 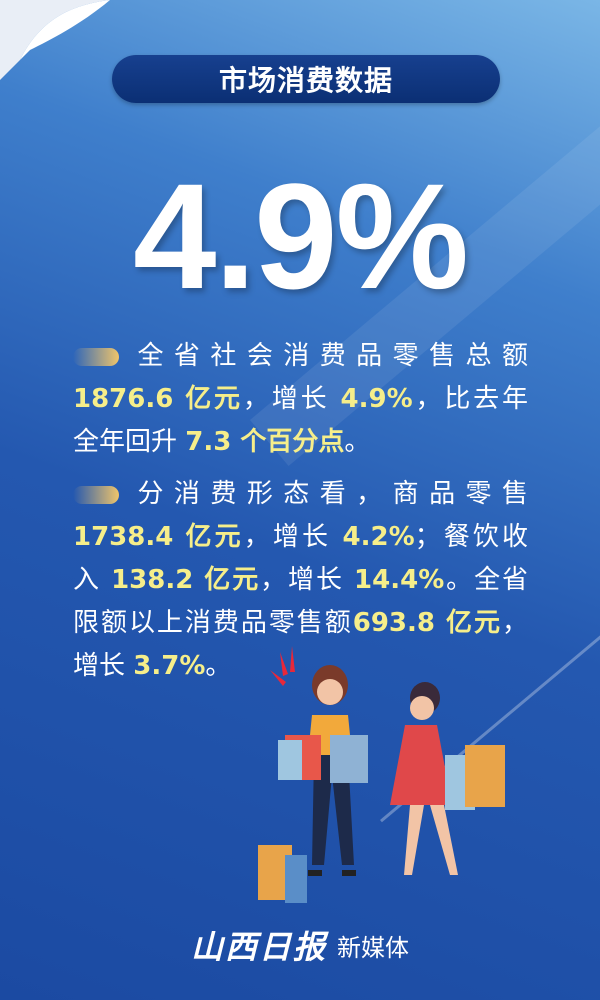 I want to click on highlight-value: 7.3 个百分点, so click(x=265, y=442).